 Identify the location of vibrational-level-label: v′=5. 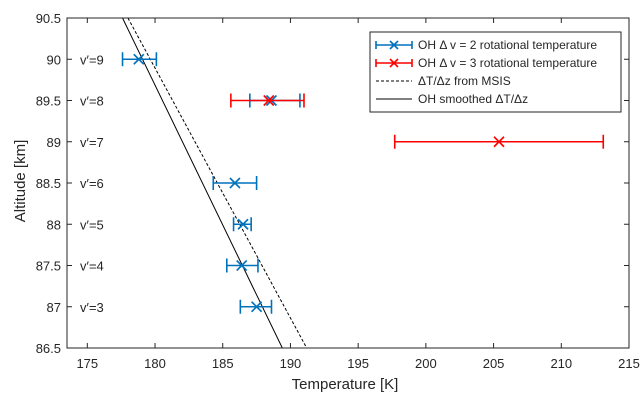
(92, 224).